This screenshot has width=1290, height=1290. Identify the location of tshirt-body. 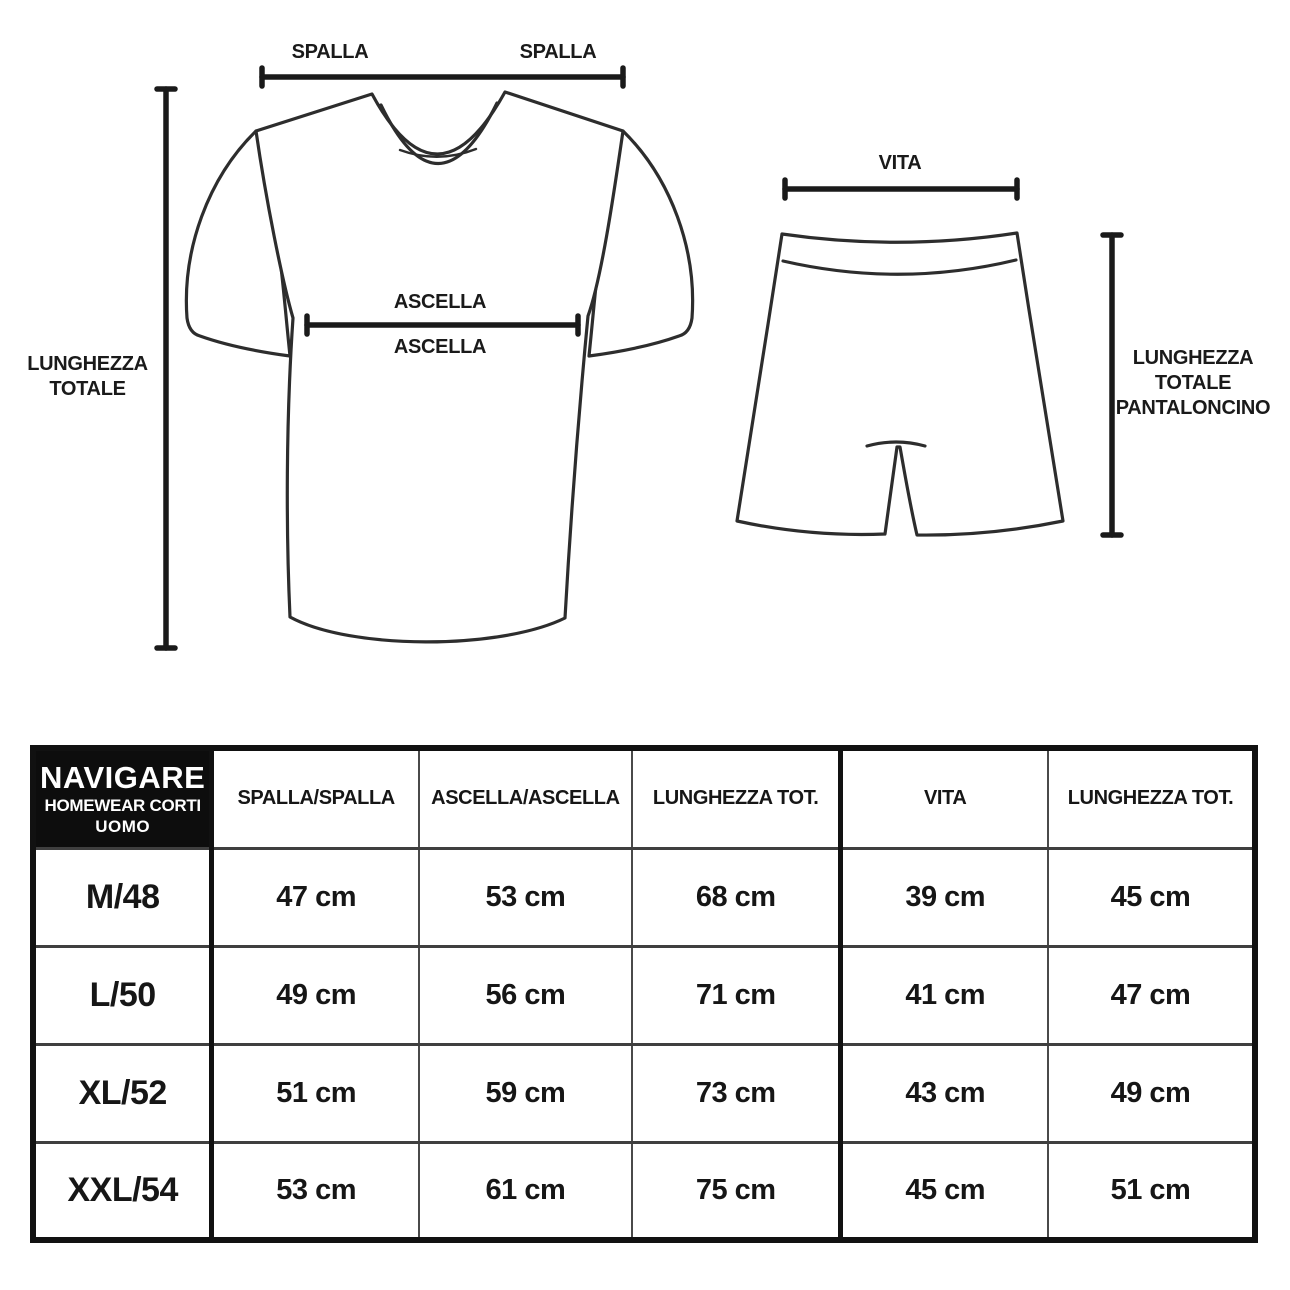
(439, 367).